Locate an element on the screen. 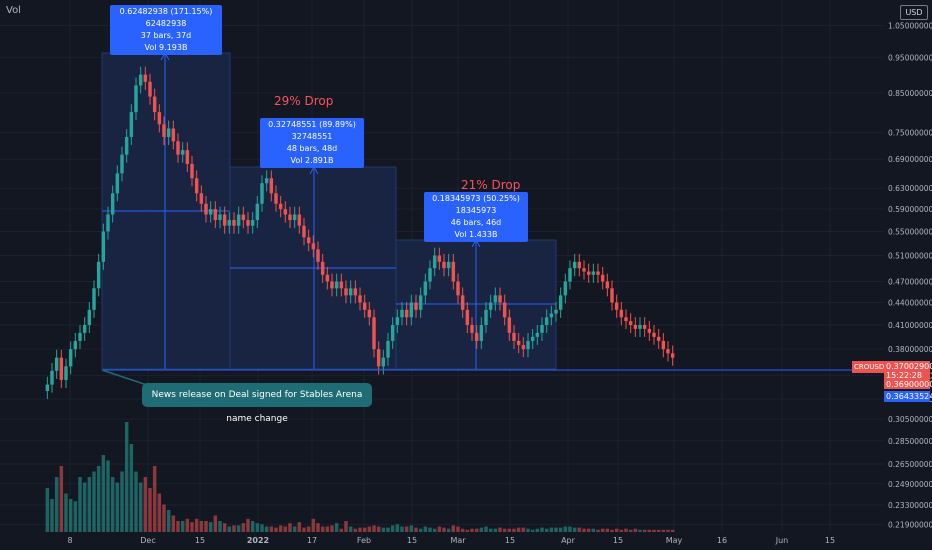  volume-indicator-label: Vol is located at coordinates (13, 10).